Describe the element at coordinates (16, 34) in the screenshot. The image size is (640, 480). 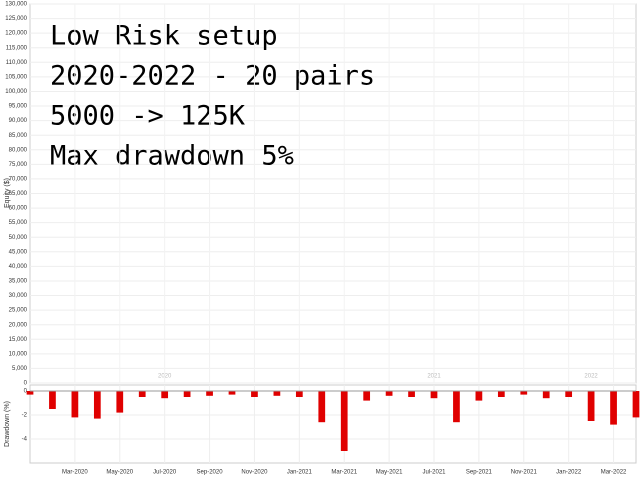
I see `y-tick-label: 120,000` at that location.